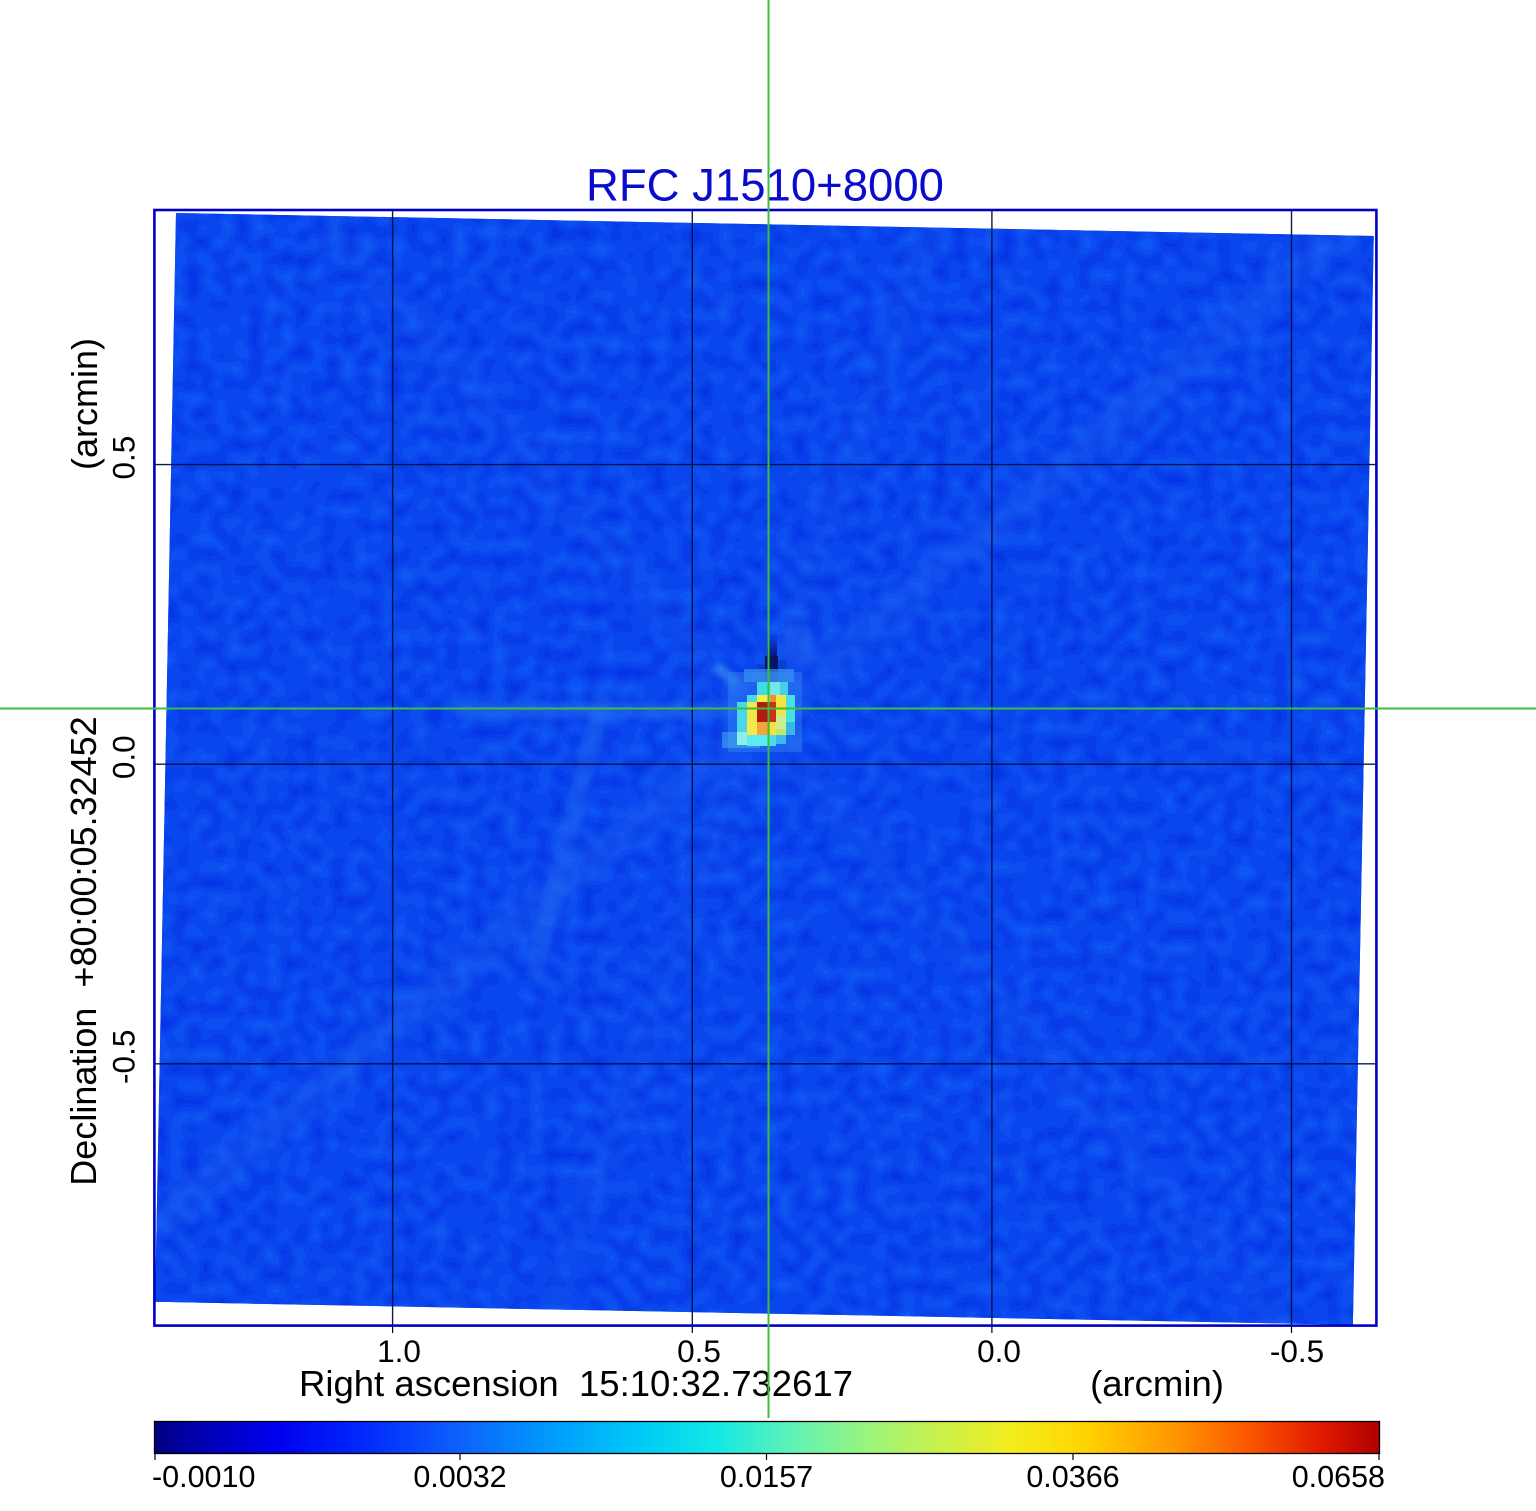 The image size is (1536, 1511). Describe the element at coordinates (83, 950) in the screenshot. I see `svg-text: Declination +80:00:05.32452` at that location.